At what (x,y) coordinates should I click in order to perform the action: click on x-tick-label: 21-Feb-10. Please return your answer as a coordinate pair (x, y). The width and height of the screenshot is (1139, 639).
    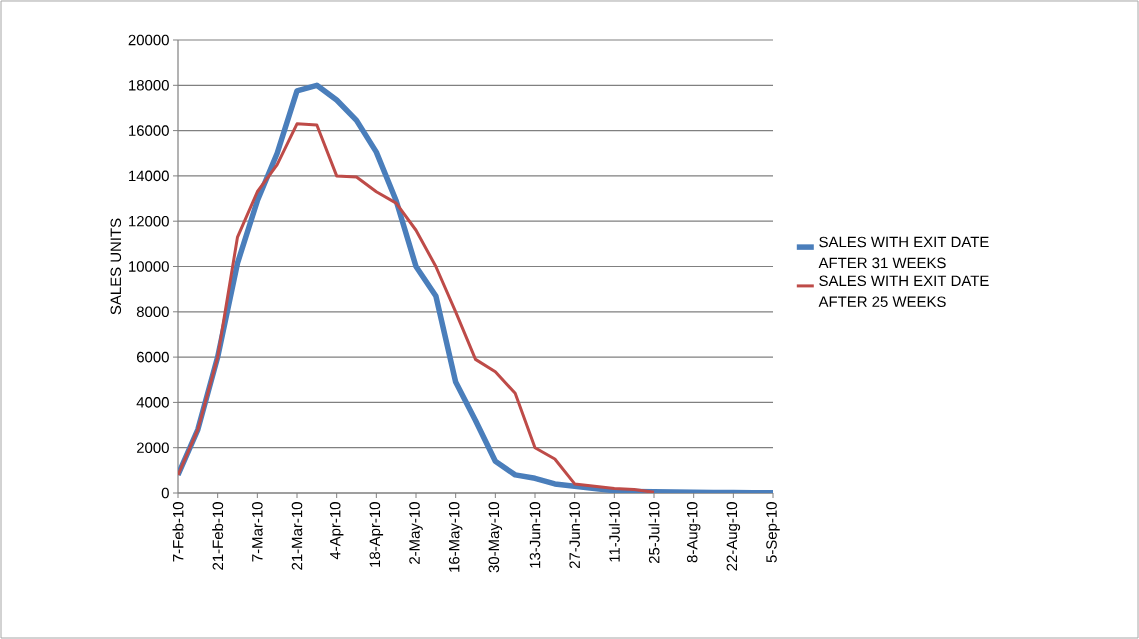
    Looking at the image, I should click on (218, 536).